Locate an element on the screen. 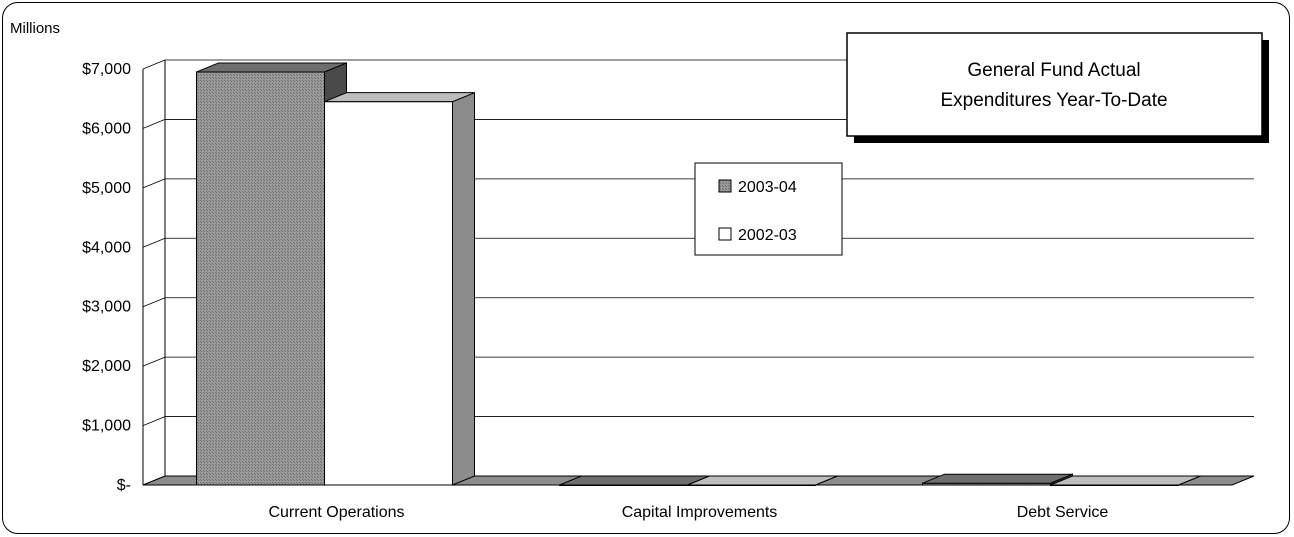 Image resolution: width=1294 pixels, height=537 pixels. x-category-label: Debt Service is located at coordinates (1063, 512).